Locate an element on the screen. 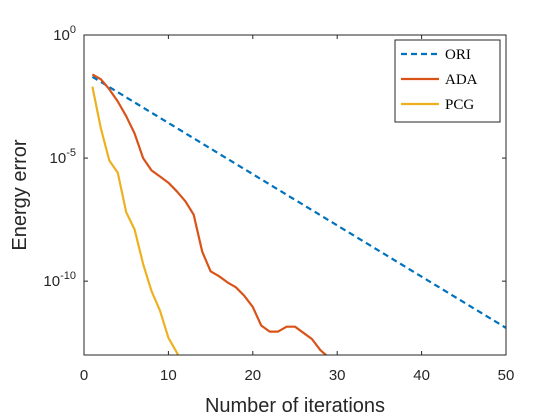 Image resolution: width=560 pixels, height=420 pixels. x-tick-label: 50 is located at coordinates (506, 375).